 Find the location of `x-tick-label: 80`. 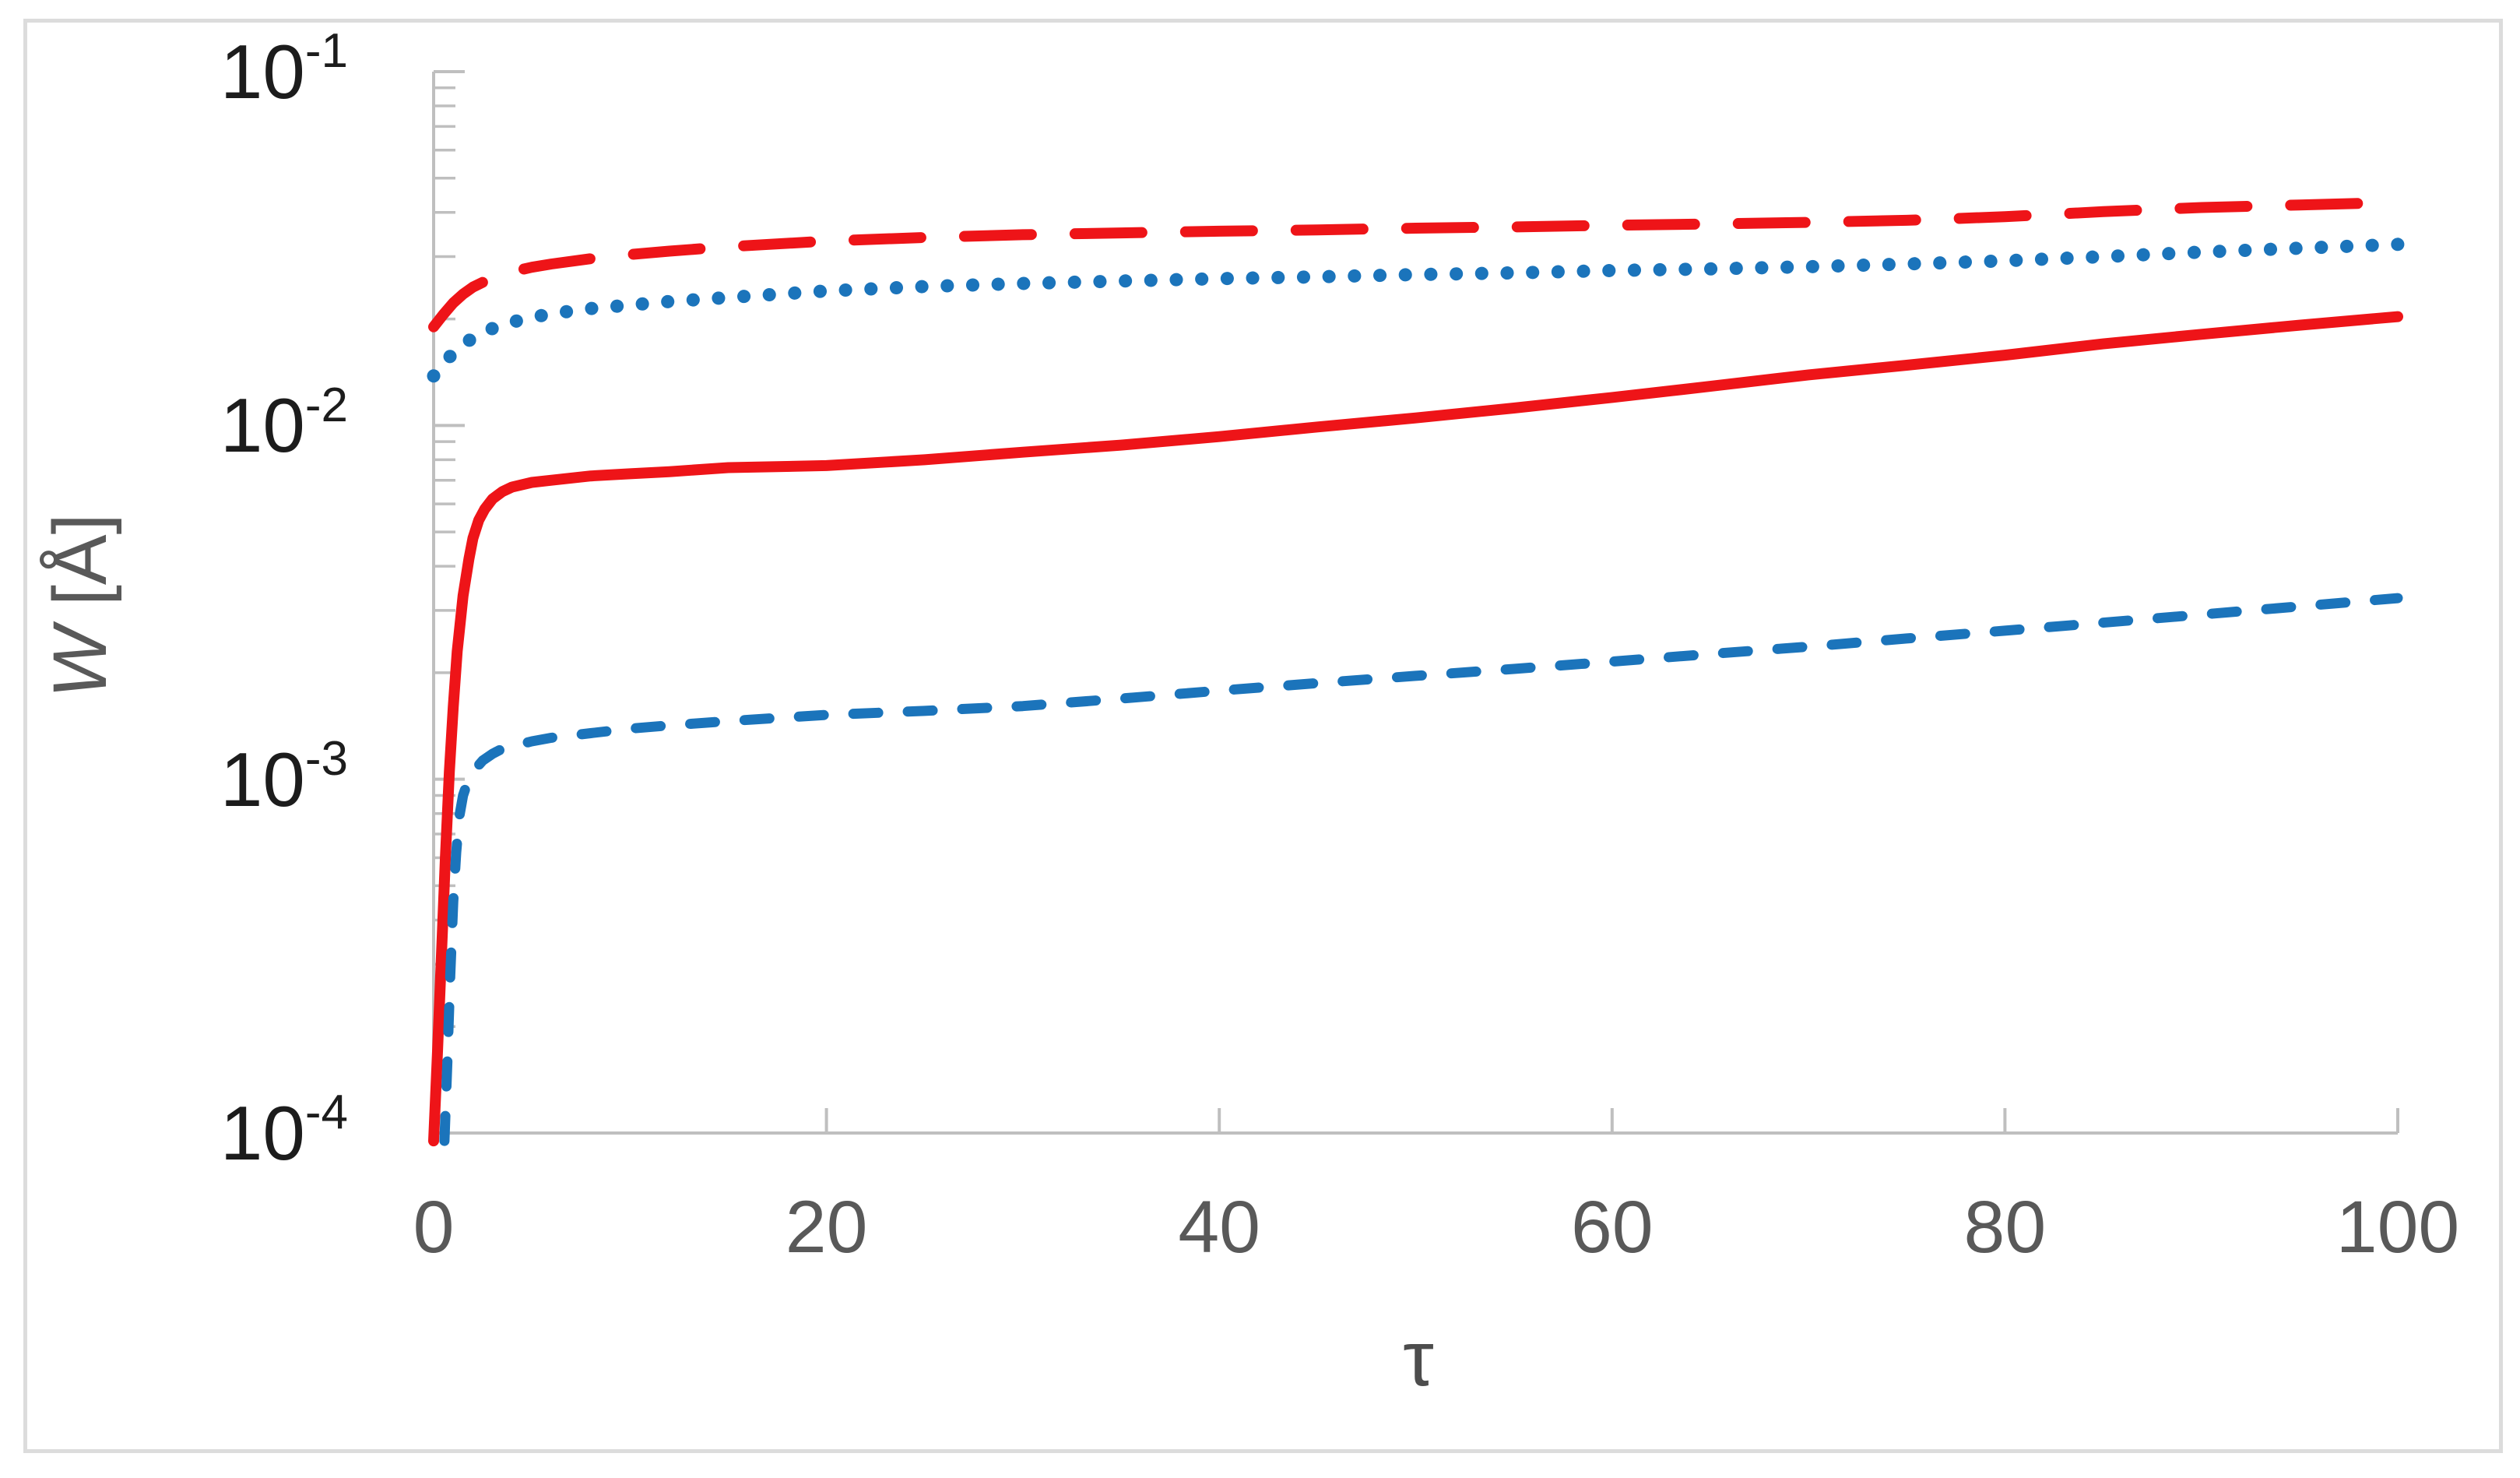

x-tick-label: 80 is located at coordinates (2005, 1227).